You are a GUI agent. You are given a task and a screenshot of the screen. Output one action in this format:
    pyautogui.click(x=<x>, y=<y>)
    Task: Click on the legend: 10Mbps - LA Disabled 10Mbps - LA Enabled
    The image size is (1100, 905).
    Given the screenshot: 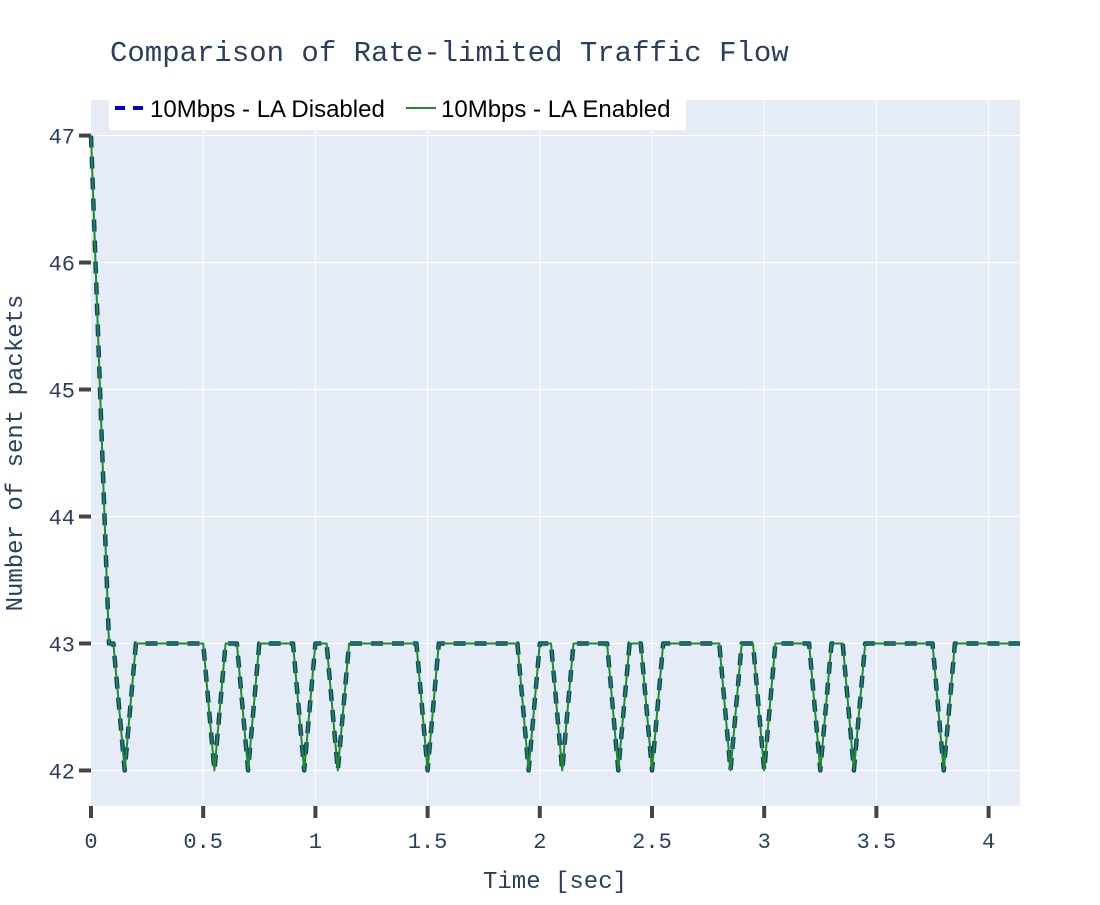 What is the action you would take?
    pyautogui.click(x=397, y=112)
    